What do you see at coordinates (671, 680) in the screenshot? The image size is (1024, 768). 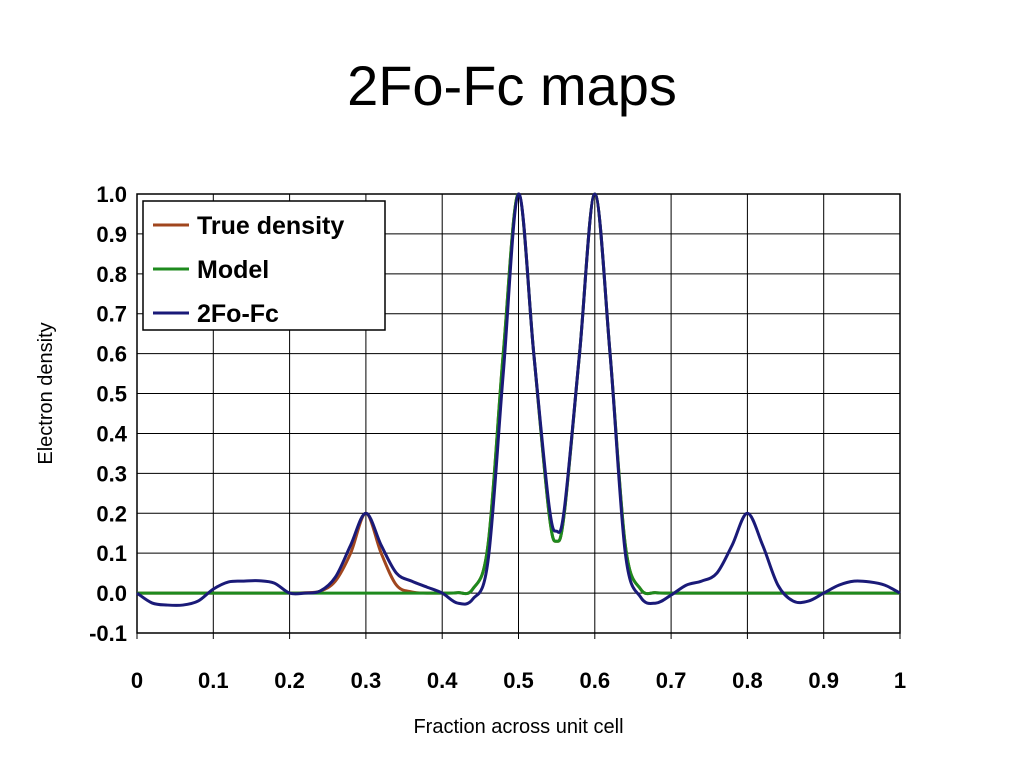 I see `x-tick-label: 0.7` at bounding box center [671, 680].